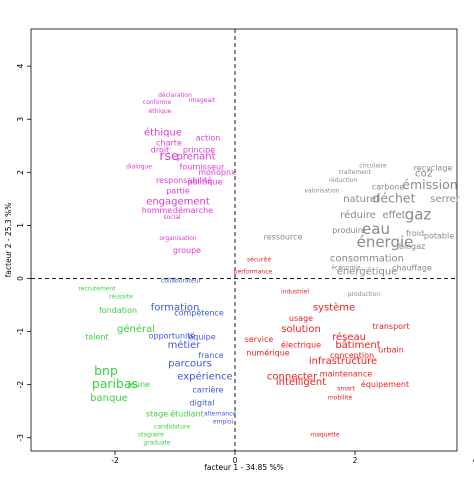  Describe the element at coordinates (358, 215) in the screenshot. I see `word-point: réduire` at that location.